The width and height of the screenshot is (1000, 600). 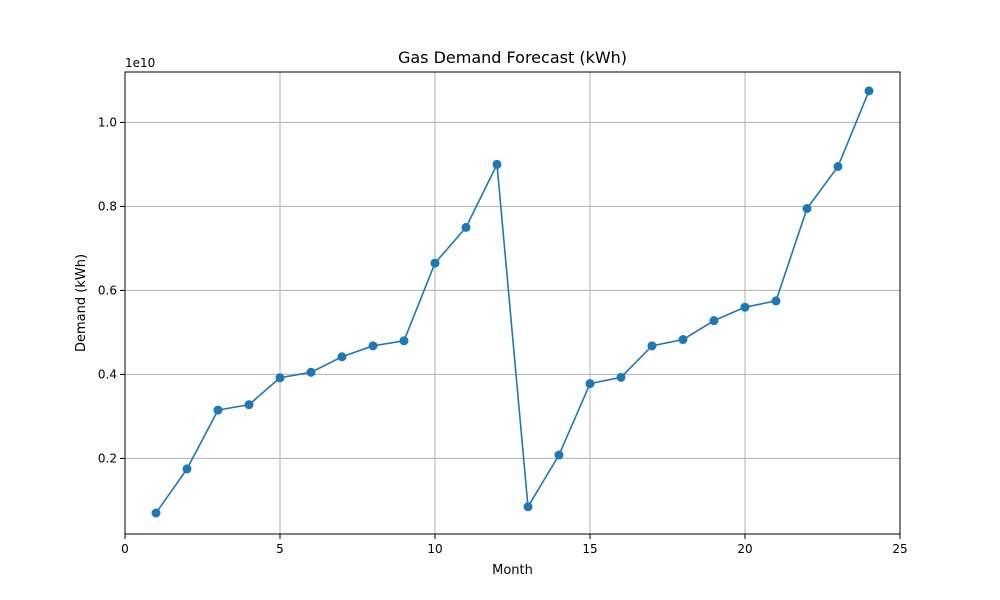 I want to click on x-tick-label: 20, so click(x=744, y=549).